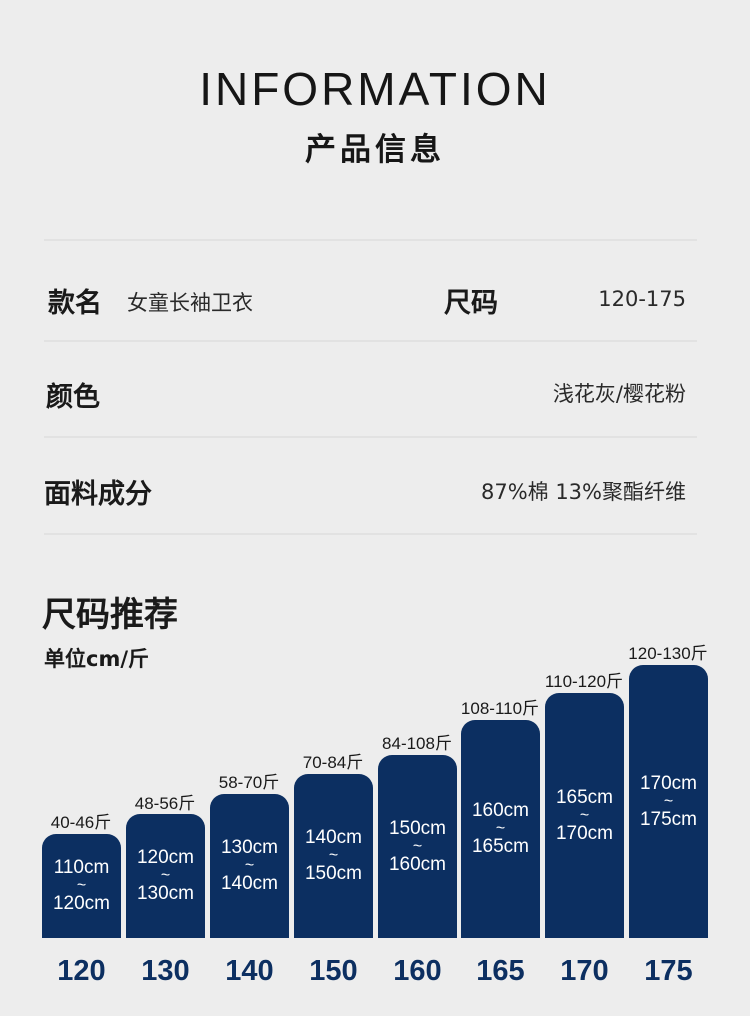 Image resolution: width=750 pixels, height=1016 pixels. What do you see at coordinates (110, 615) in the screenshot?
I see `size-recommend-title: 尺码推荐` at bounding box center [110, 615].